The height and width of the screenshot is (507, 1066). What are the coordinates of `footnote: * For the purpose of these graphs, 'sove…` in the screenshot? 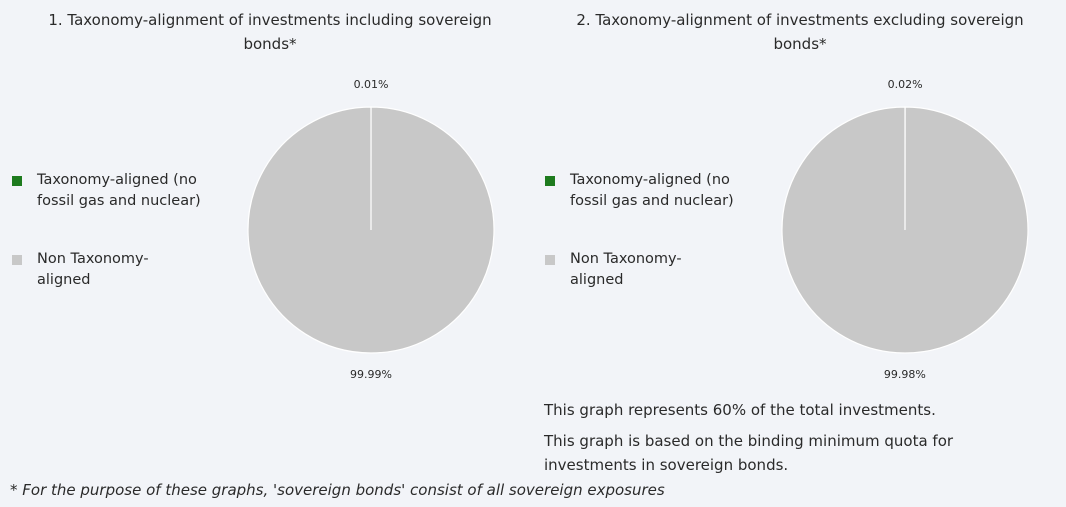 It's located at (337, 490).